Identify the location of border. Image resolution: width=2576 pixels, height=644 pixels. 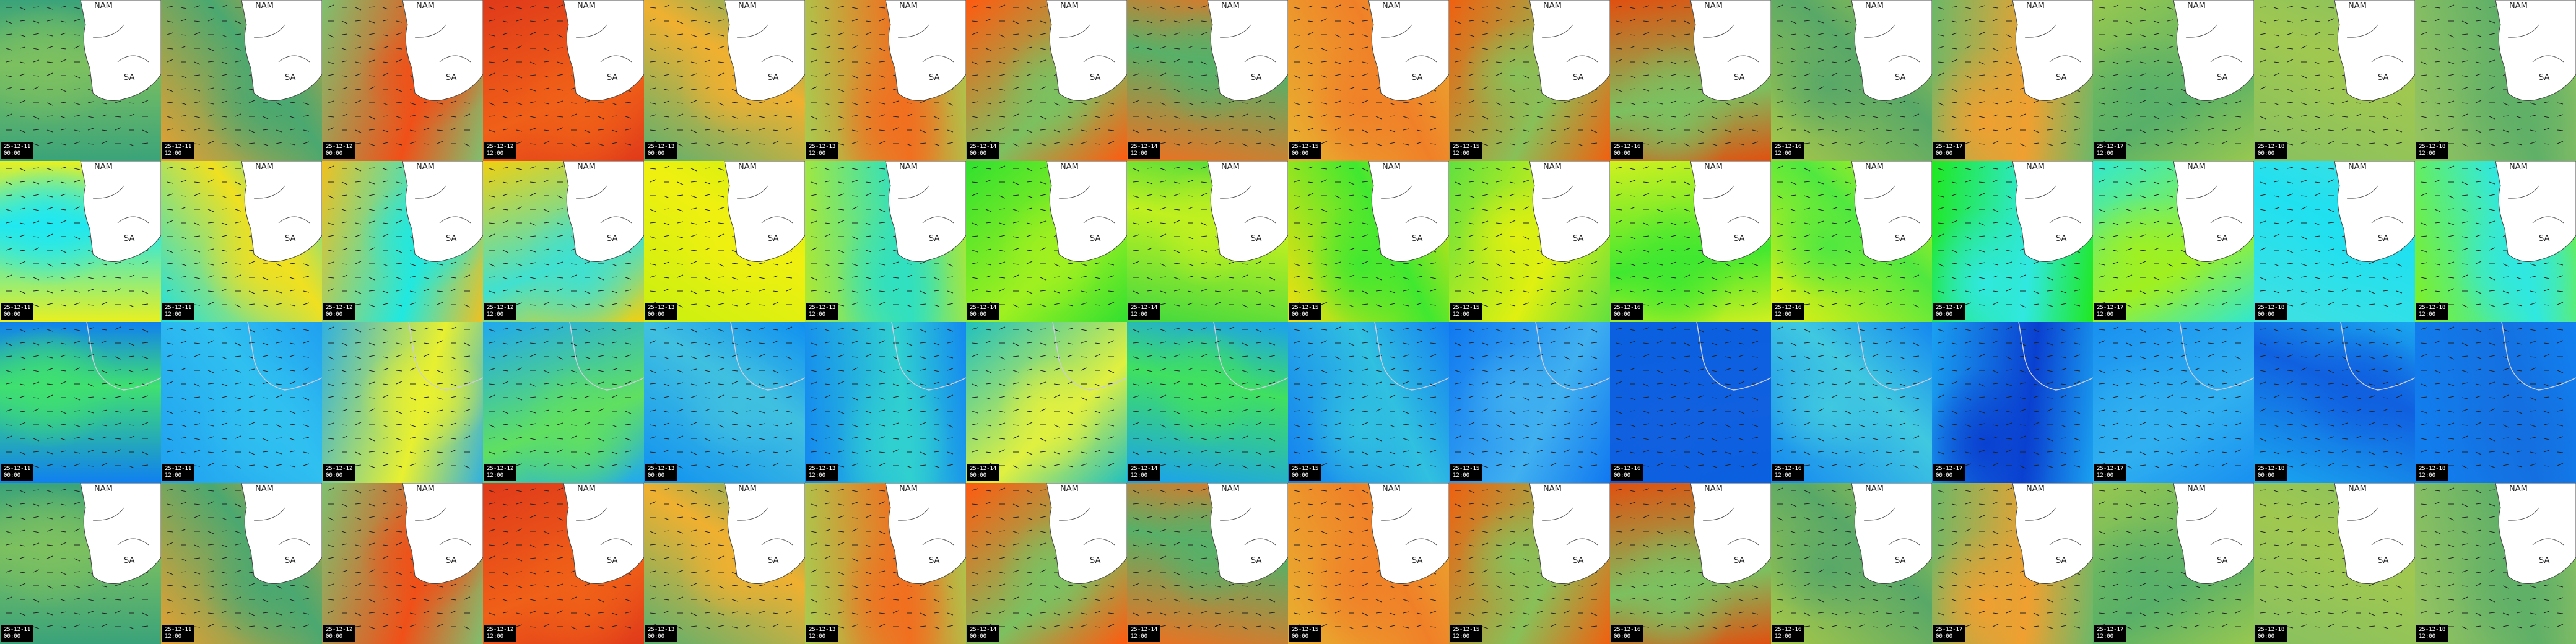
(603, 43).